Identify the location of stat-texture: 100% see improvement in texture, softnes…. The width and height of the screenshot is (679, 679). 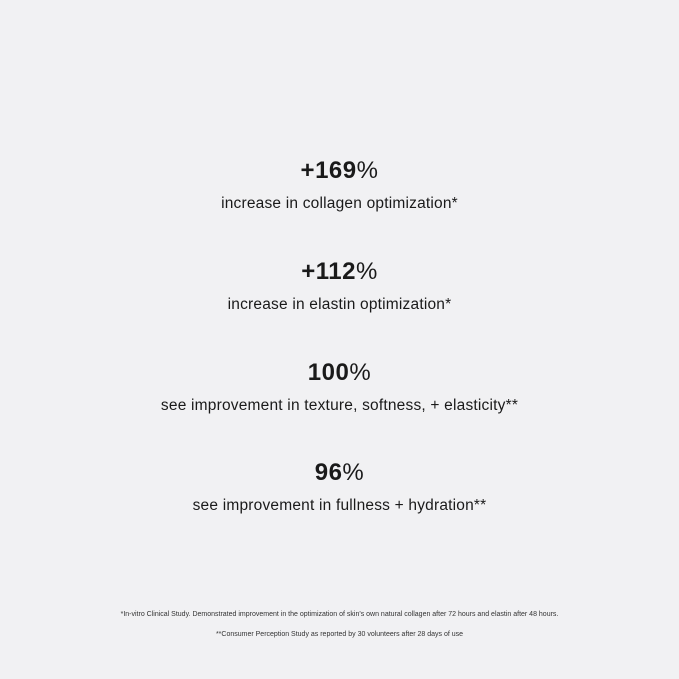
(339, 387).